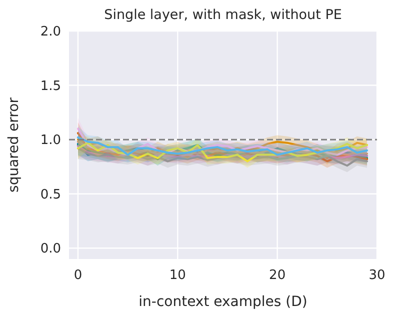 This screenshot has width=396, height=320. I want to click on x-axis-title: in-context examples (D), so click(223, 302).